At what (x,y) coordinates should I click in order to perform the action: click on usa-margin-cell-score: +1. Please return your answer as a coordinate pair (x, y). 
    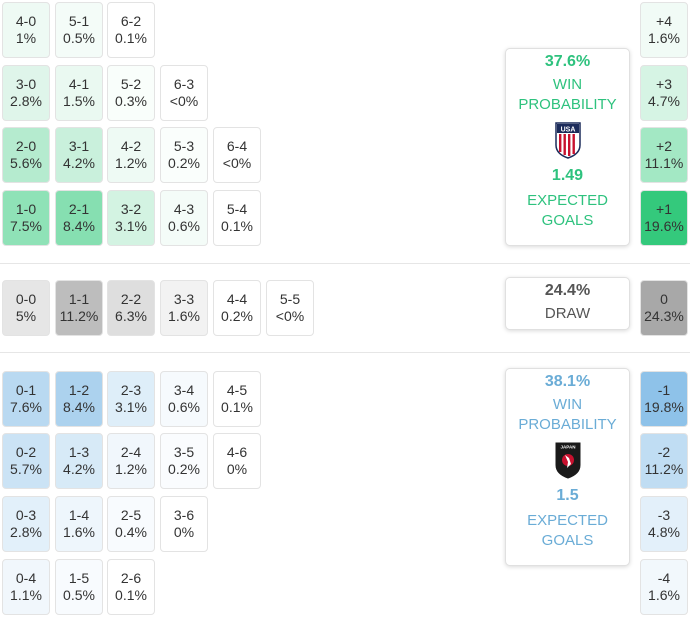
    Looking at the image, I should click on (664, 208).